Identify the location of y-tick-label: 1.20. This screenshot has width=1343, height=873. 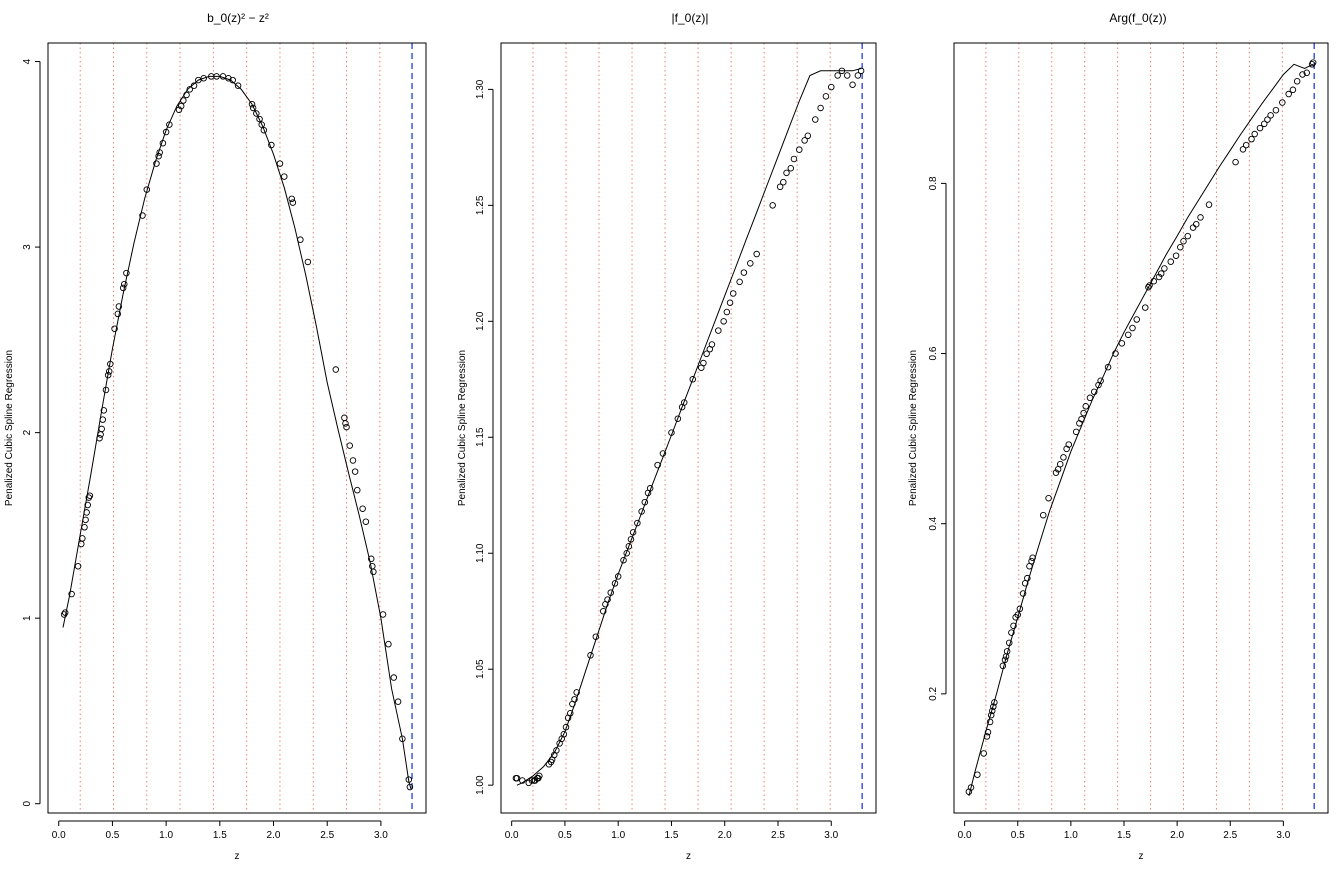
(480, 321).